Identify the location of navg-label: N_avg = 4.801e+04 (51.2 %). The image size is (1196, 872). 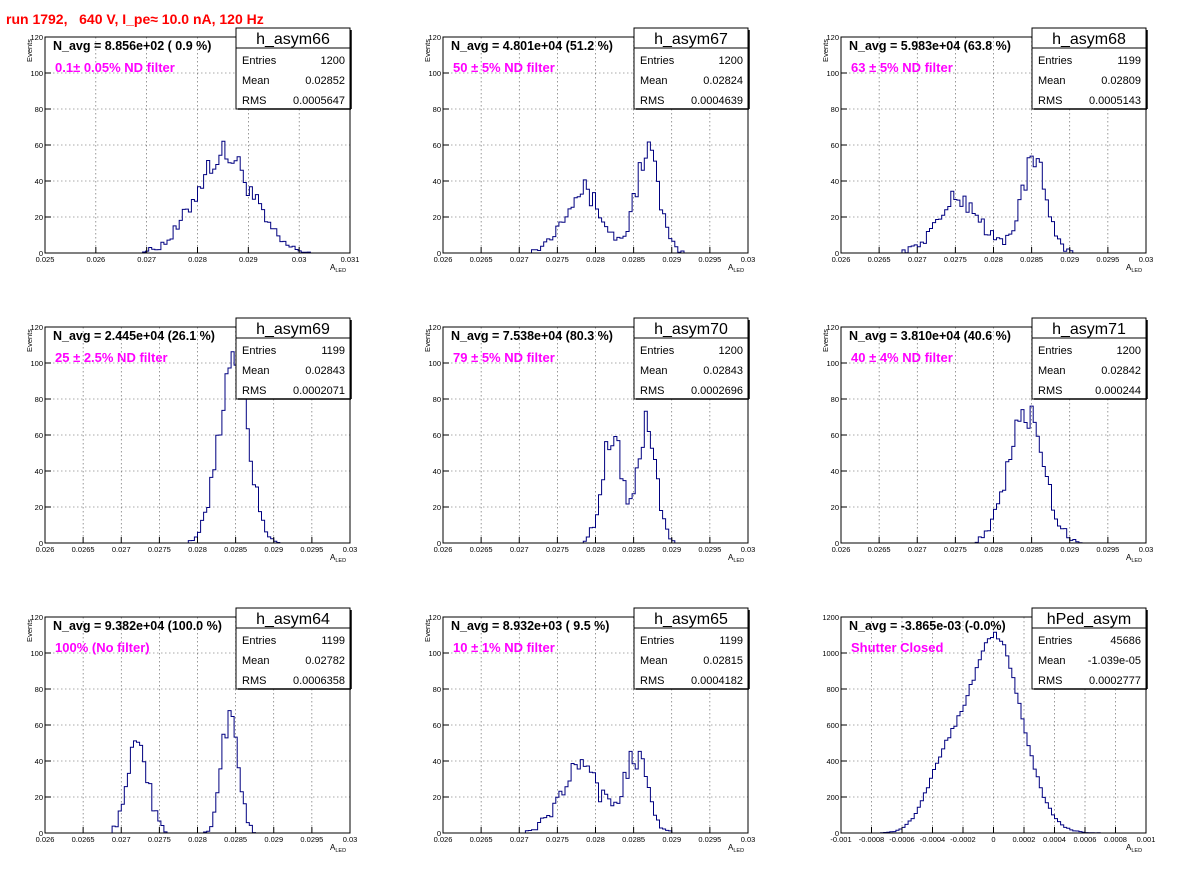
(532, 46).